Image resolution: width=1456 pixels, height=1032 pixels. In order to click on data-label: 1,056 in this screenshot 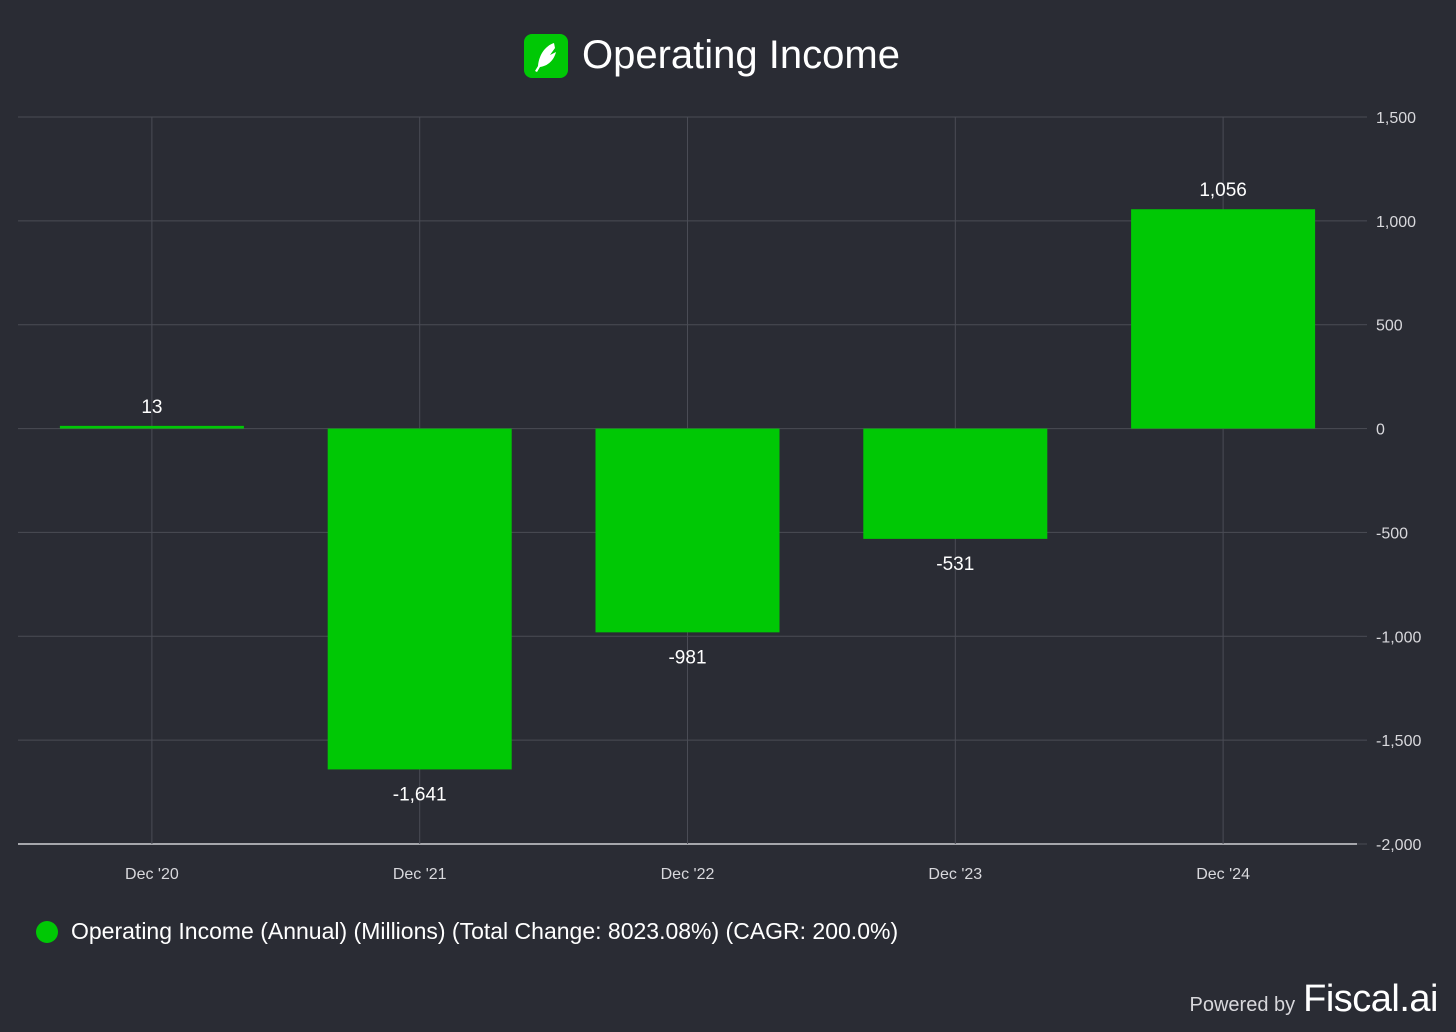, I will do `click(1223, 190)`.